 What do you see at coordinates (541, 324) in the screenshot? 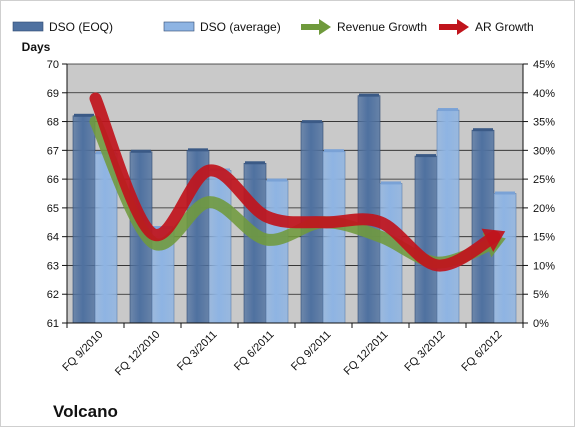
I see `y2-tick-label: 0%` at bounding box center [541, 324].